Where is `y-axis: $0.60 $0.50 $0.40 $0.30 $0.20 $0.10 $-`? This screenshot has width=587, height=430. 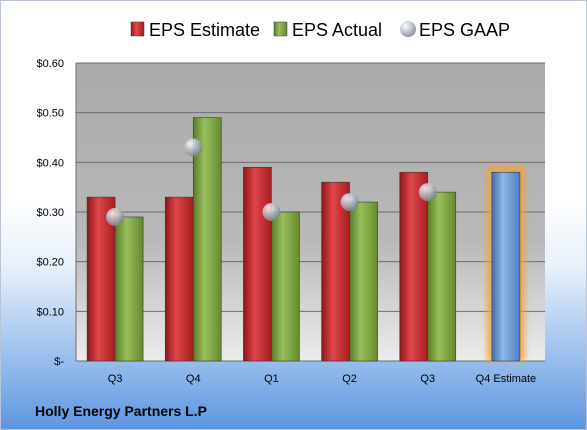
y-axis: $0.60 $0.50 $0.40 $0.30 $0.20 $0.10 $- is located at coordinates (50, 213).